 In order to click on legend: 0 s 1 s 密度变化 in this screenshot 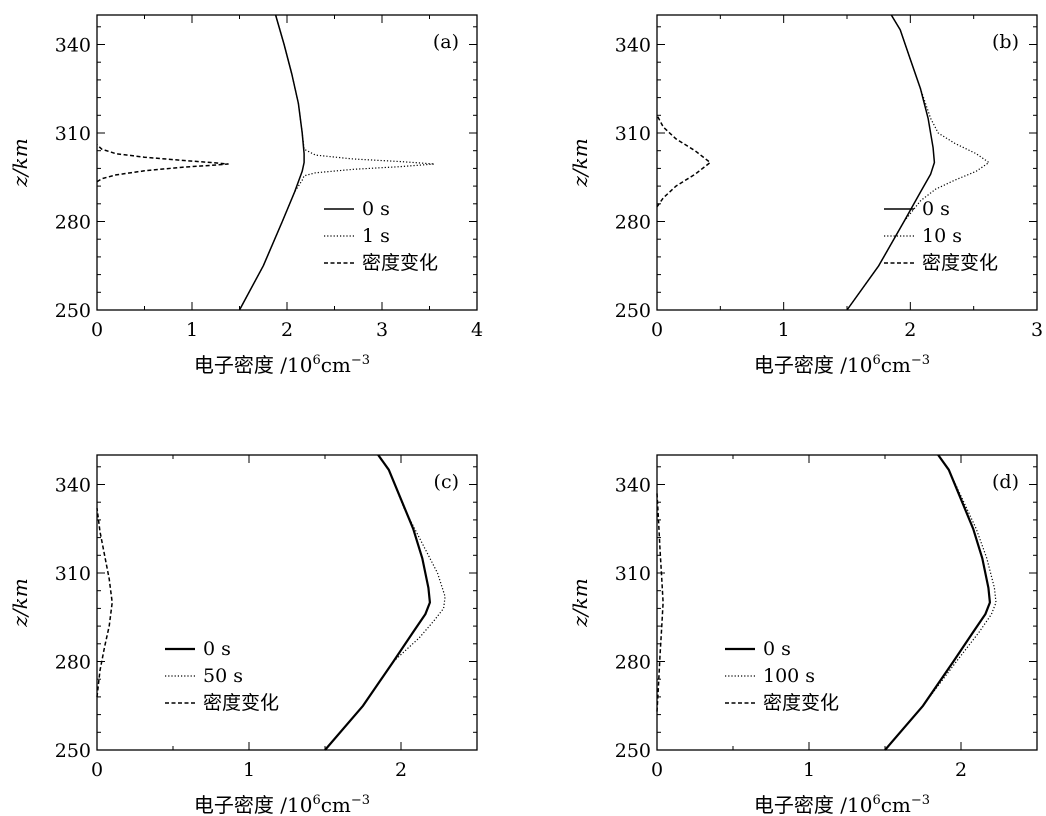, I will do `click(381, 236)`.